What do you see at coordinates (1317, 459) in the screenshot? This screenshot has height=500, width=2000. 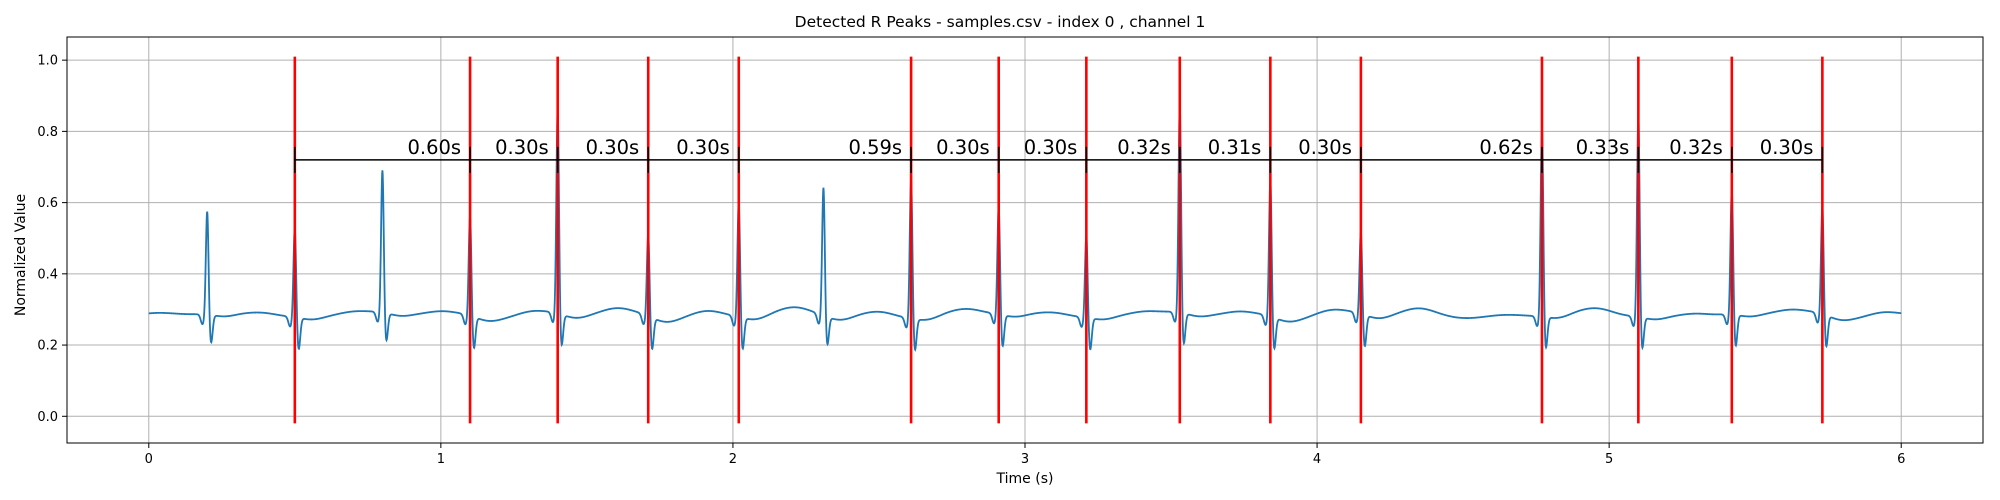 I see `x-tick-label-4: 4` at bounding box center [1317, 459].